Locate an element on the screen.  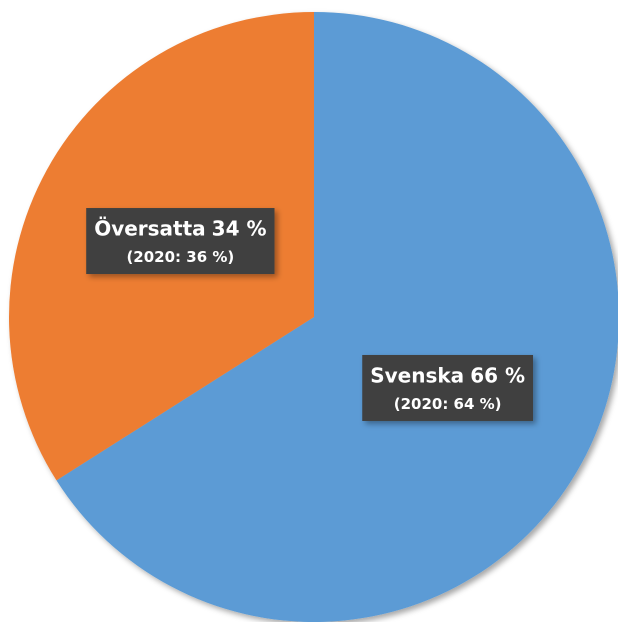
data-label: Översatta 34 % (2020: 36 %) is located at coordinates (180, 241).